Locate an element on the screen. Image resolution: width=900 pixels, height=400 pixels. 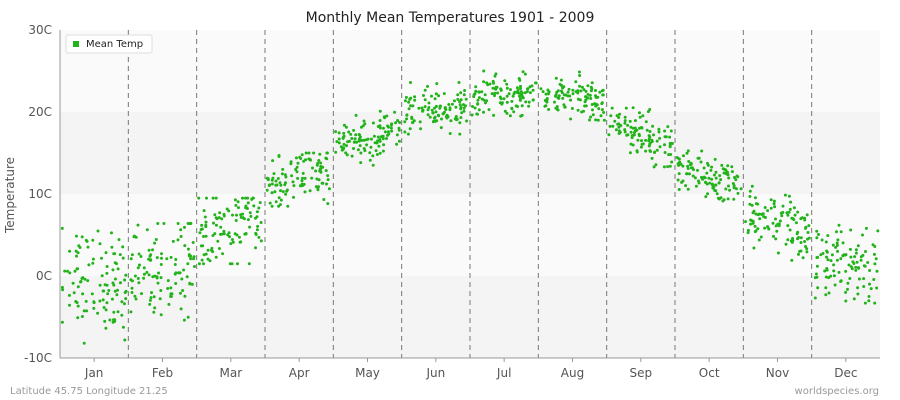
y-axis-label: Temperature is located at coordinates (10, 195).